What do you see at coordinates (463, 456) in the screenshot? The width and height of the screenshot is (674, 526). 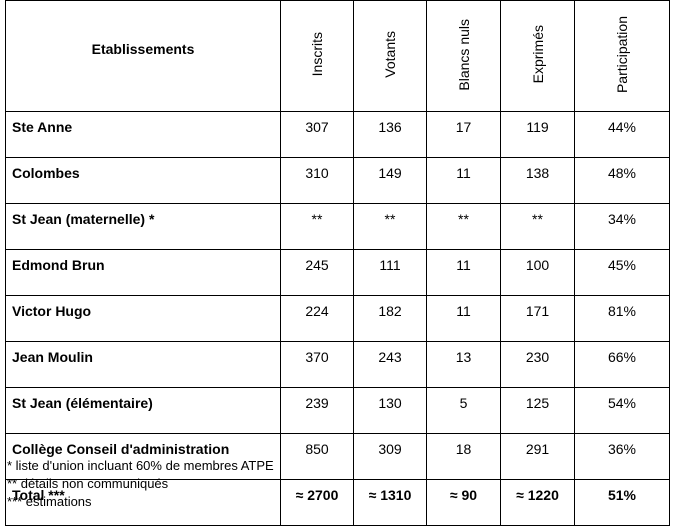 I see `cell-blancs-nuls: 18` at bounding box center [463, 456].